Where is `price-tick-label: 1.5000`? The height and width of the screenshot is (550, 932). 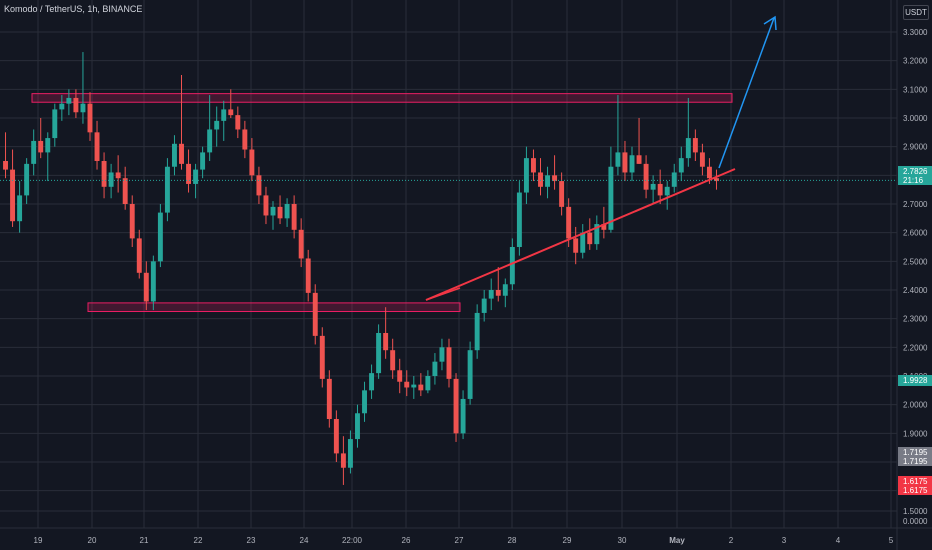
price-tick-label: 1.5000 is located at coordinates (915, 511).